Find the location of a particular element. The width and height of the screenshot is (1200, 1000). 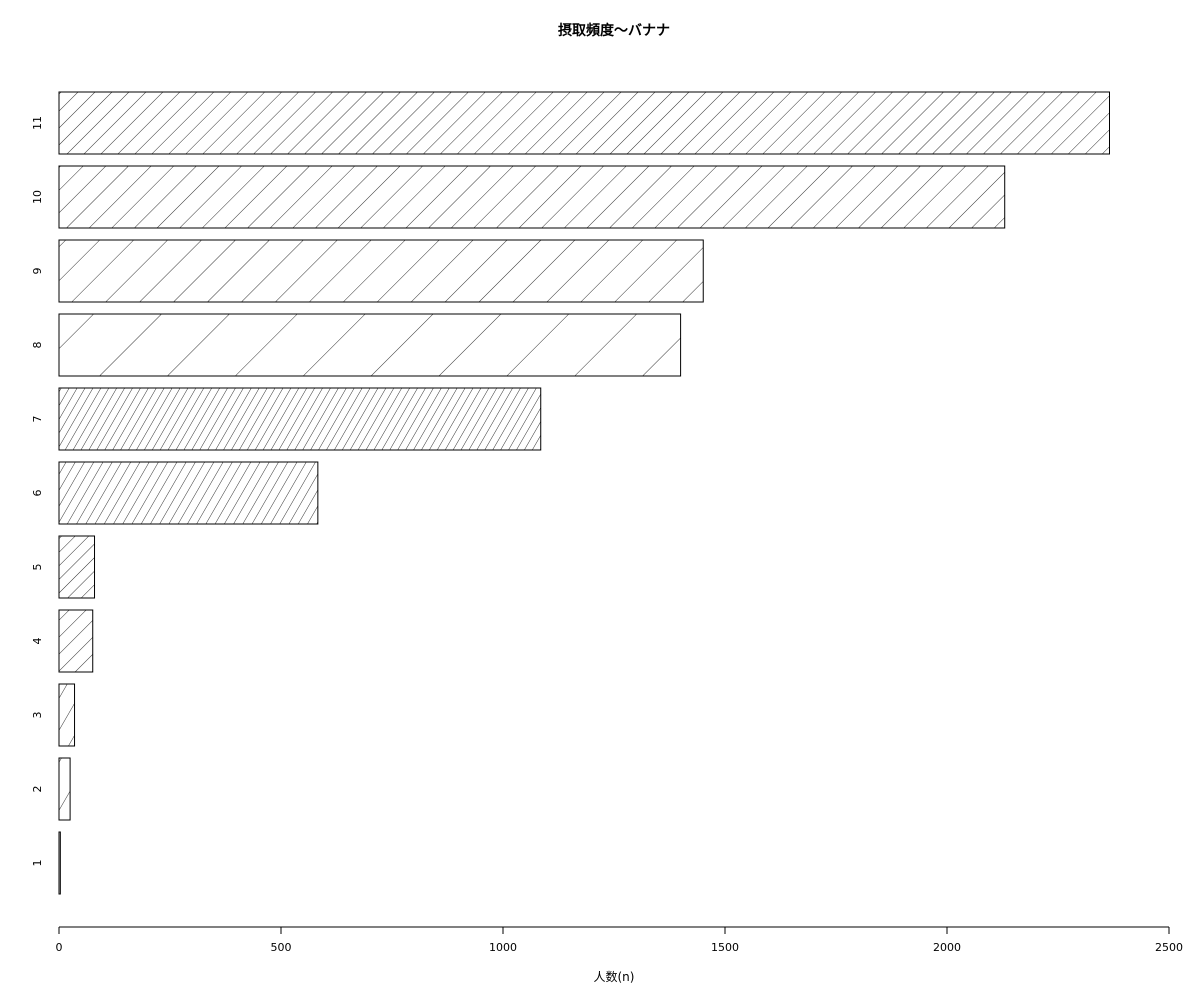

y-axis-tick-labels: 1 2 3 4 5 6 7 8 9 10 11 is located at coordinates (37, 491).